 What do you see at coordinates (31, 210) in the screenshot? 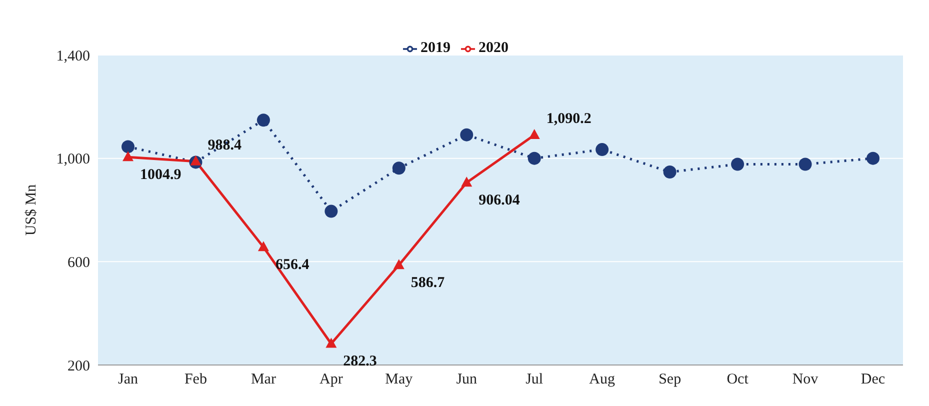
I see `y-axis-title: US$ Mn` at bounding box center [31, 210].